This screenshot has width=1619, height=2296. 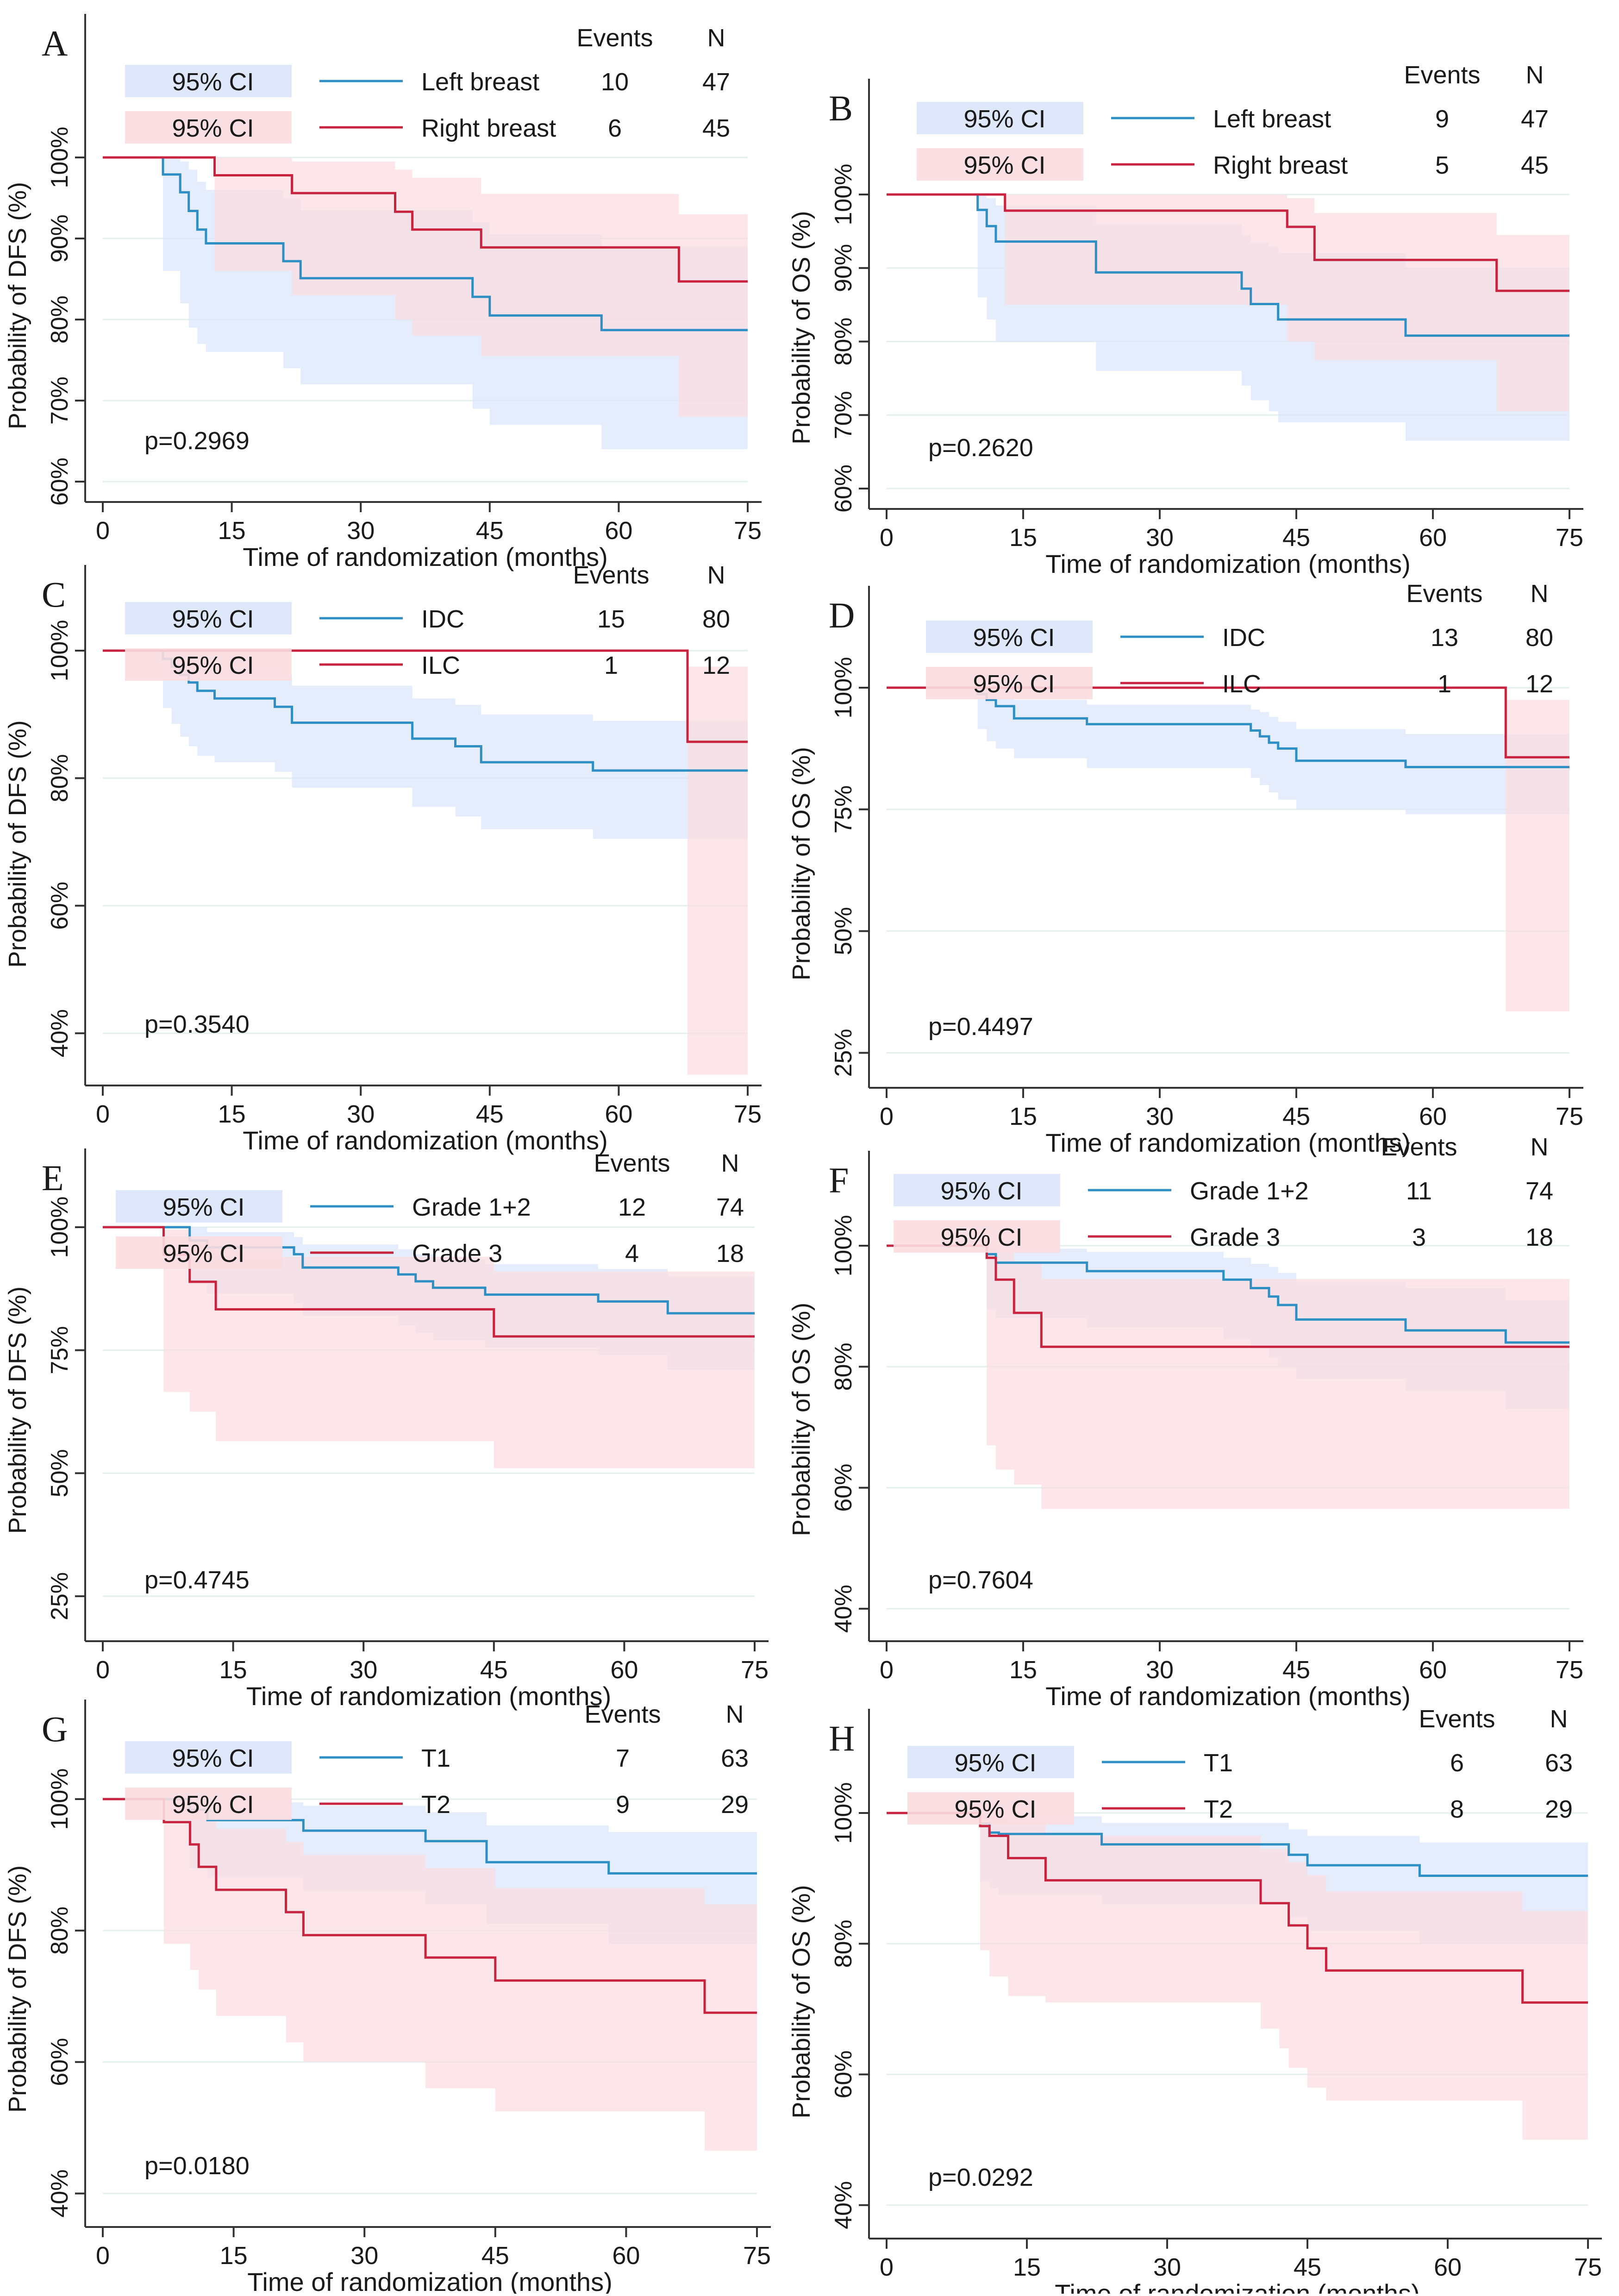 I want to click on legend-series-label: T2, so click(x=435, y=1805).